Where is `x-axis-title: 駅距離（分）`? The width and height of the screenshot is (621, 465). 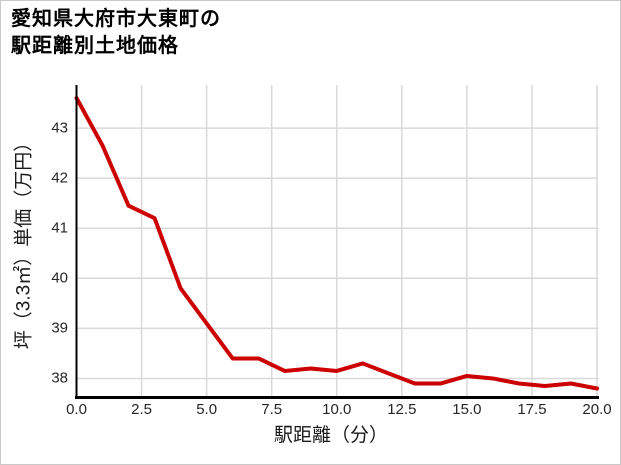
x-axis-title: 駅距離（分） is located at coordinates (331, 435).